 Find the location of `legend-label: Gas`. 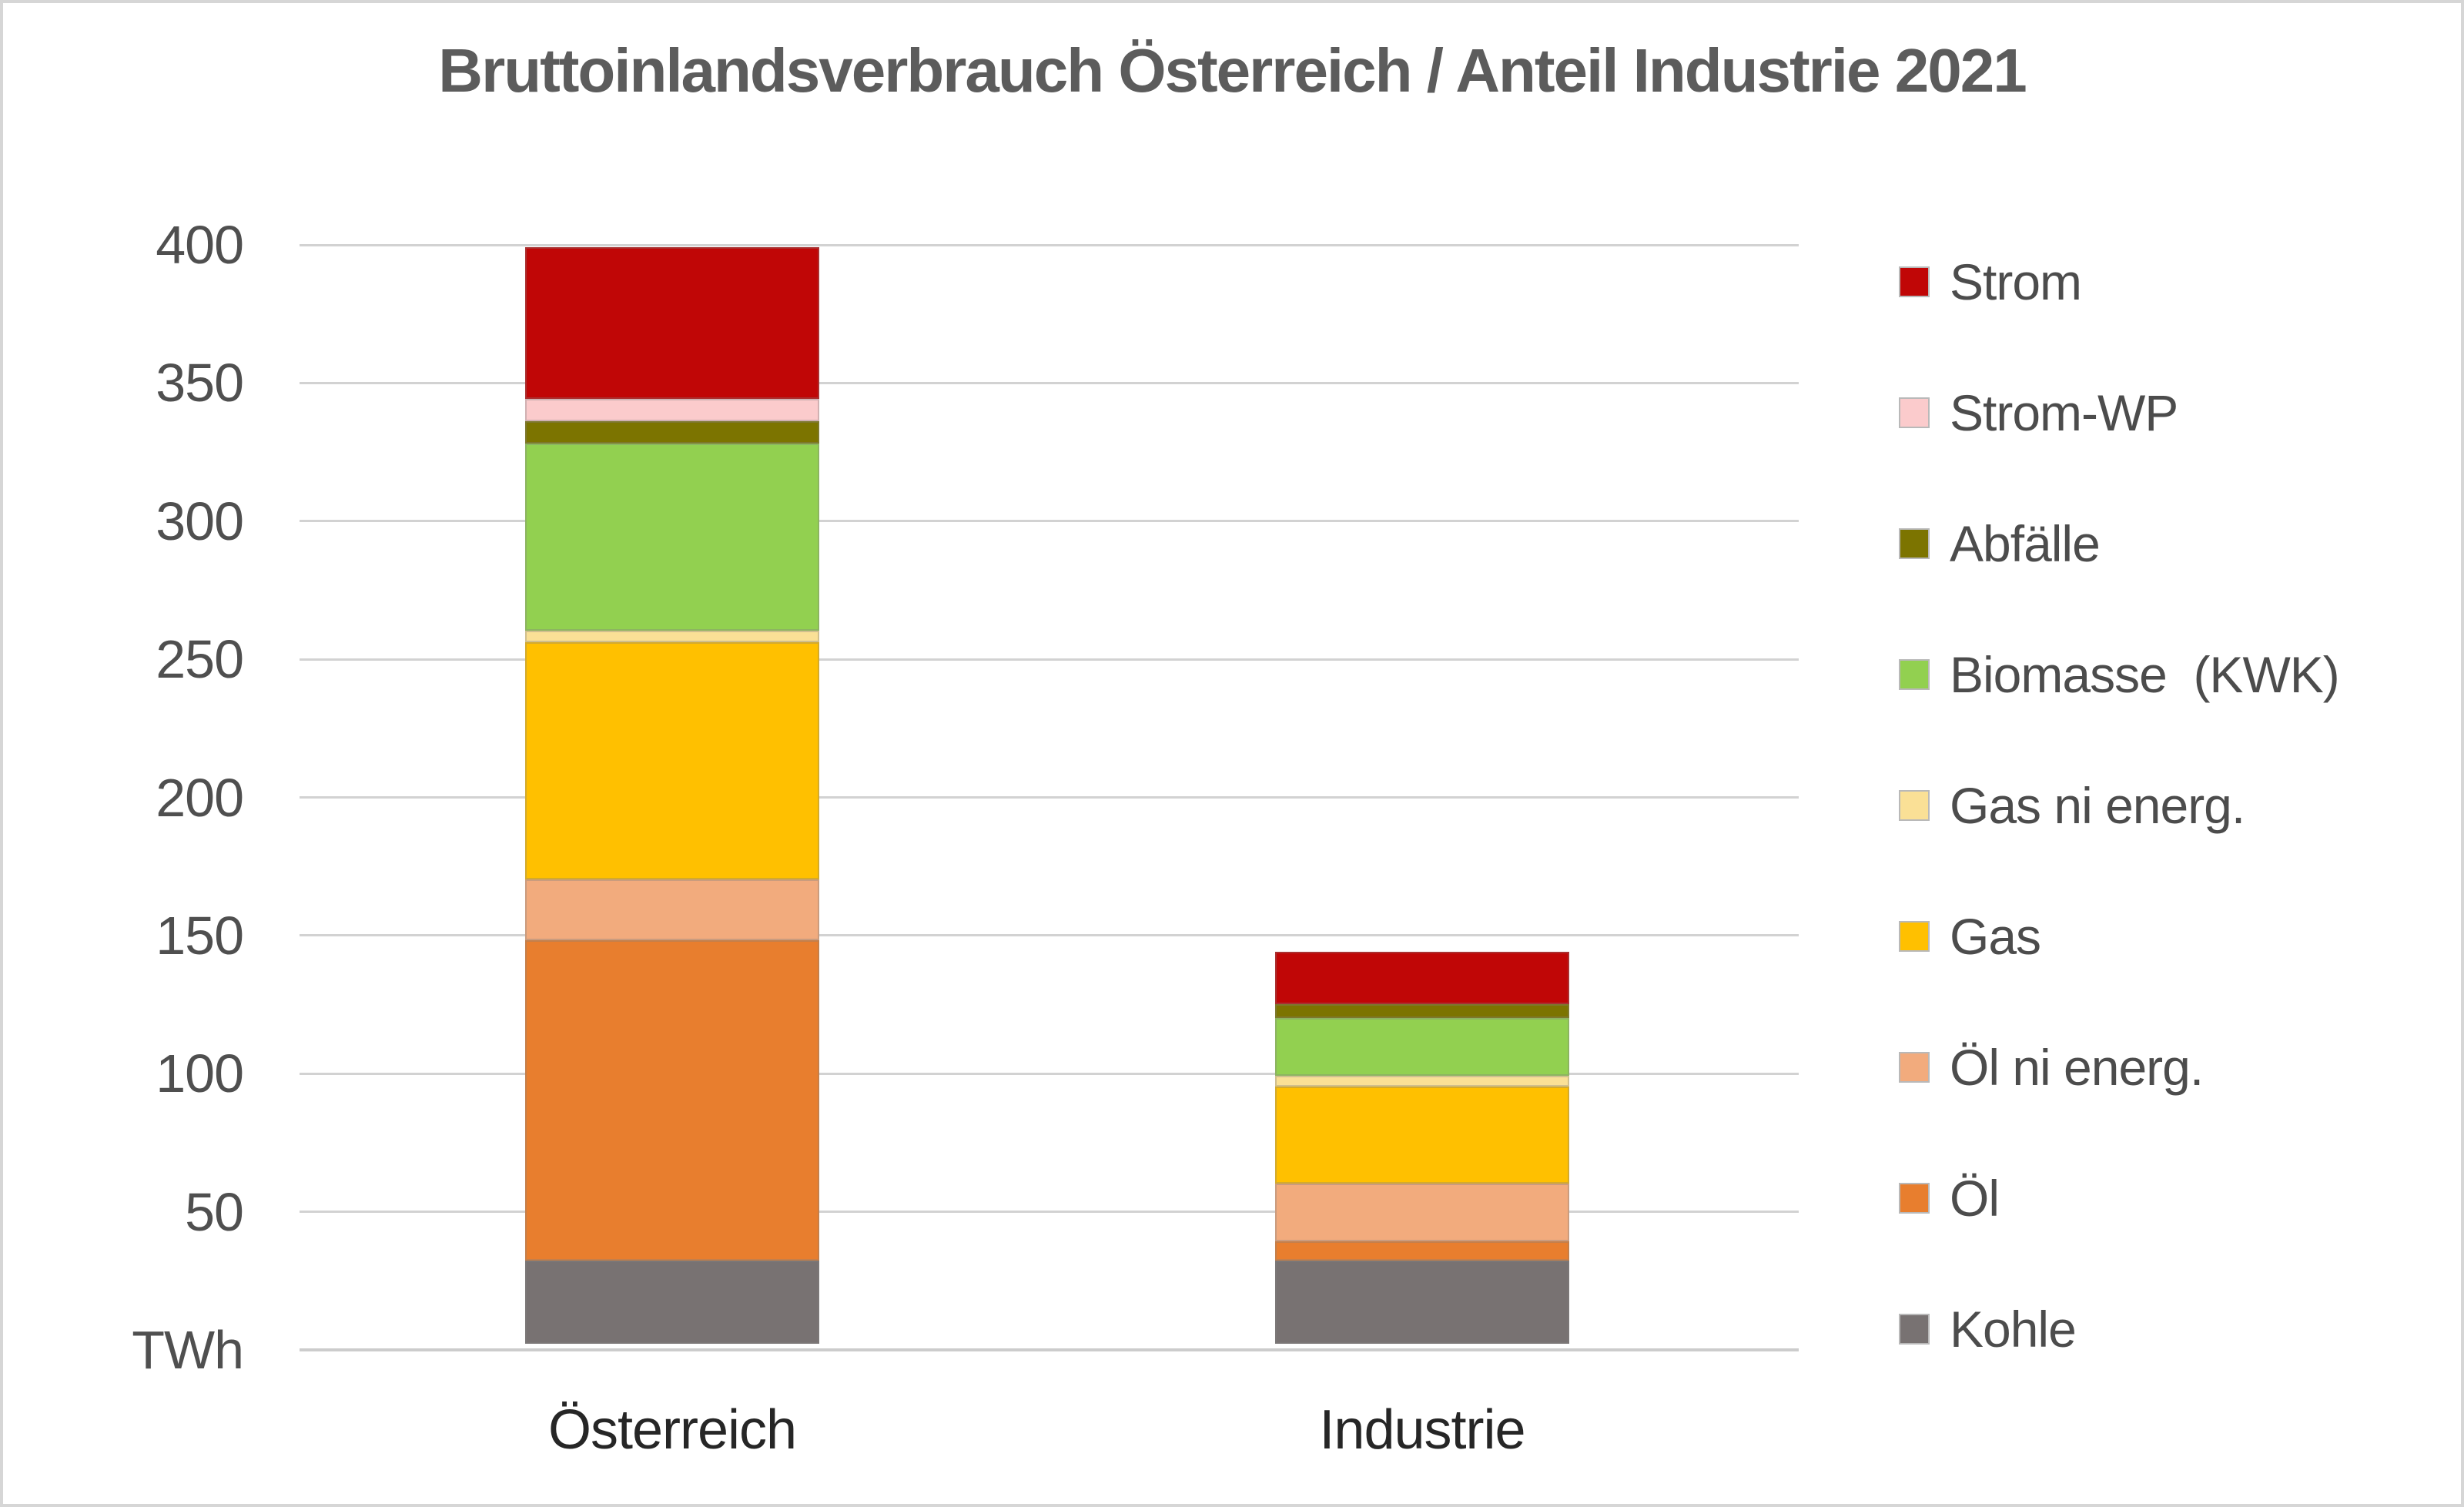

legend-label: Gas is located at coordinates (1996, 936).